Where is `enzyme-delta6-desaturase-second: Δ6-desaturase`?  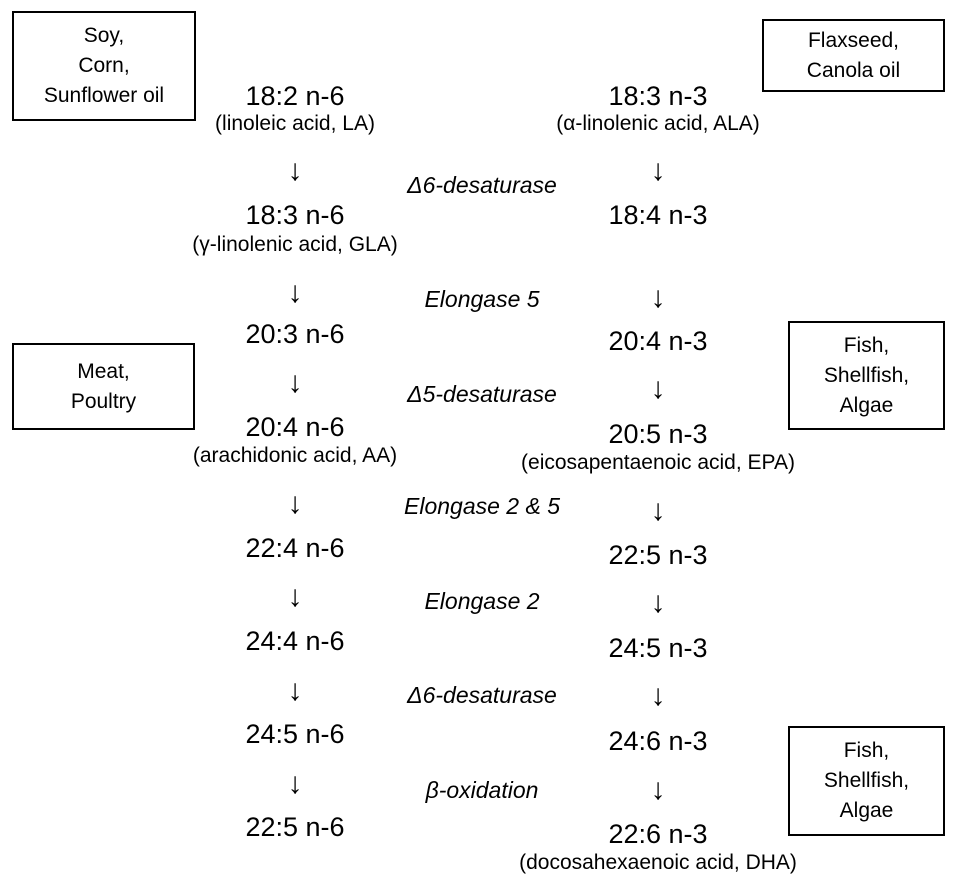
enzyme-delta6-desaturase-second: Δ6-desaturase is located at coordinates (482, 695).